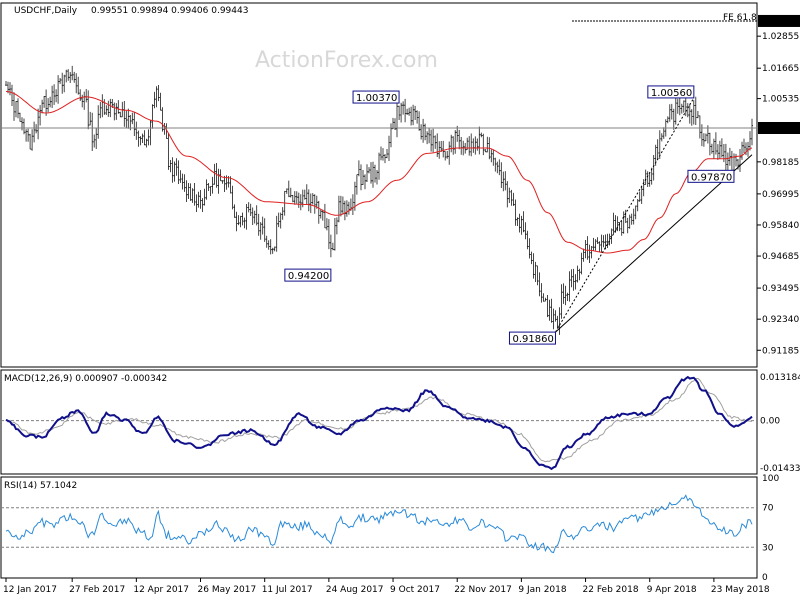 The image size is (800, 600). I want to click on rsi-title: RSI(14) 57.1042, so click(40, 486).